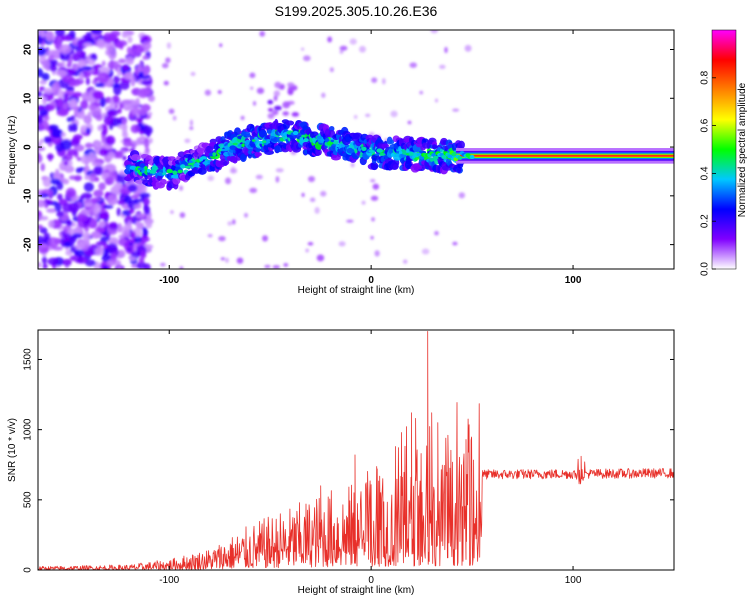 The width and height of the screenshot is (750, 600). What do you see at coordinates (708, 173) in the screenshot?
I see `colorbar-ticks: 0.0 0.2 0.4 0.6 0.8` at bounding box center [708, 173].